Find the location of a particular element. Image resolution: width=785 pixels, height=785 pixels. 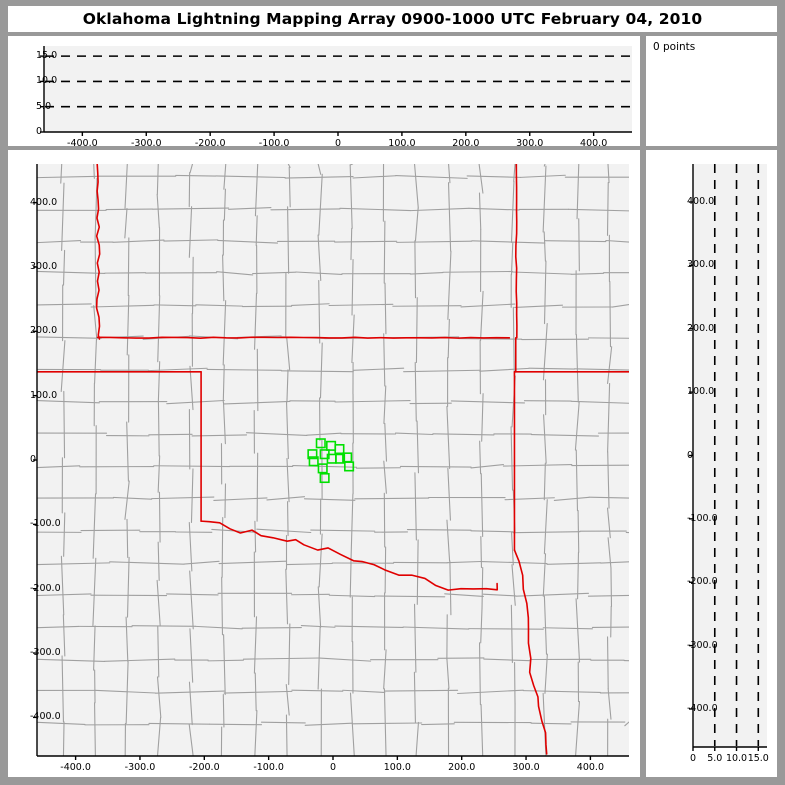

height-north-plot-area is located at coordinates (730, 455).